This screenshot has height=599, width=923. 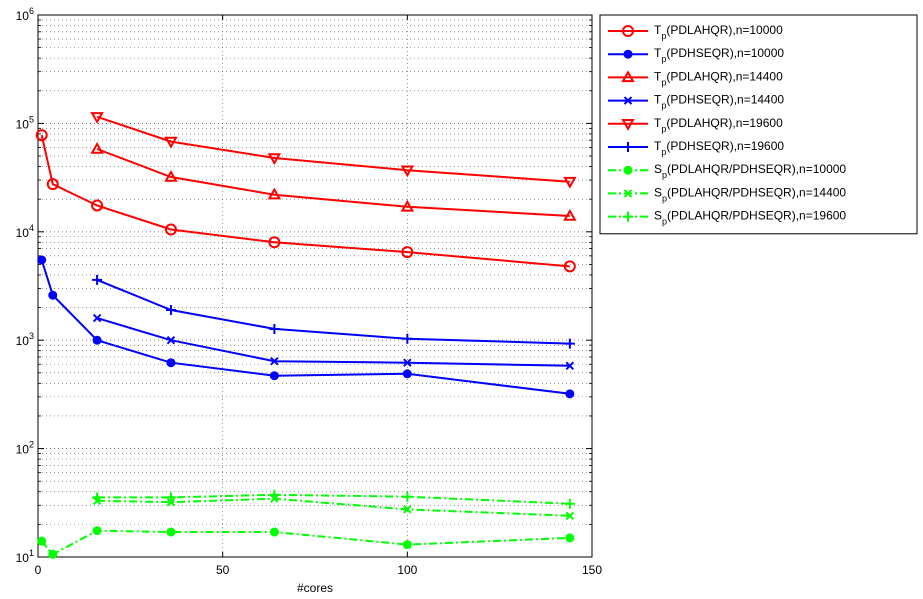 I want to click on legend-entry: Tp(PDLAHQR),n=10000, so click(x=695, y=32).